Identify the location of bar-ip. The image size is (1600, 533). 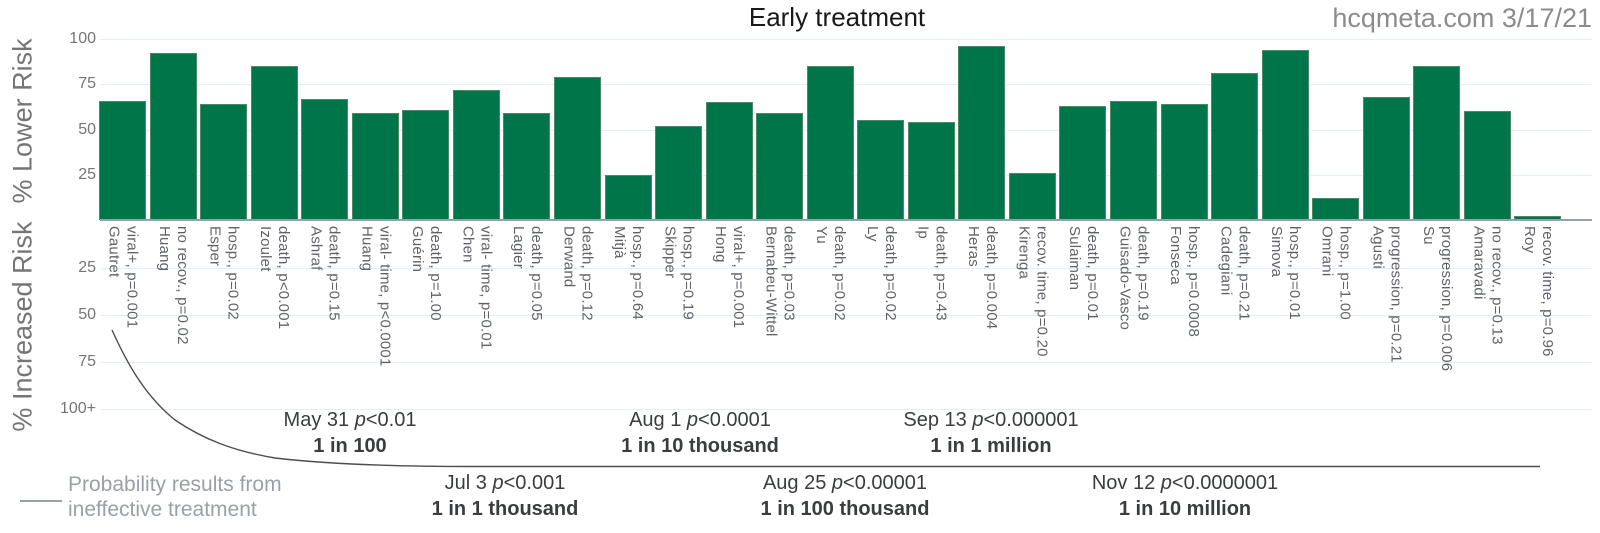
(931, 171).